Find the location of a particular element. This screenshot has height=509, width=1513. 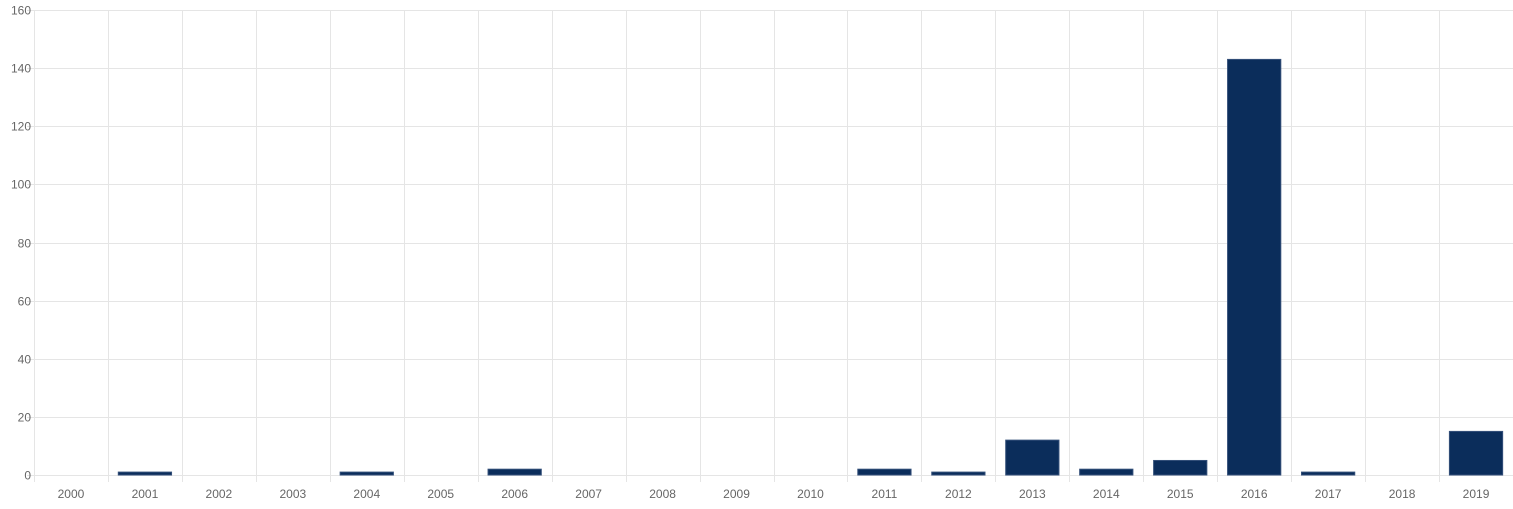

x-tick-label: 2005 is located at coordinates (440, 494).